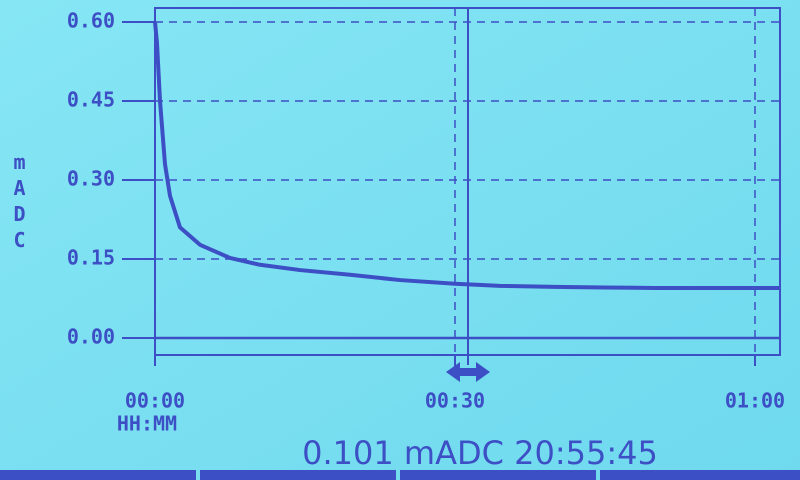  What do you see at coordinates (91, 258) in the screenshot?
I see `y-tick-label: 0.15` at bounding box center [91, 258].